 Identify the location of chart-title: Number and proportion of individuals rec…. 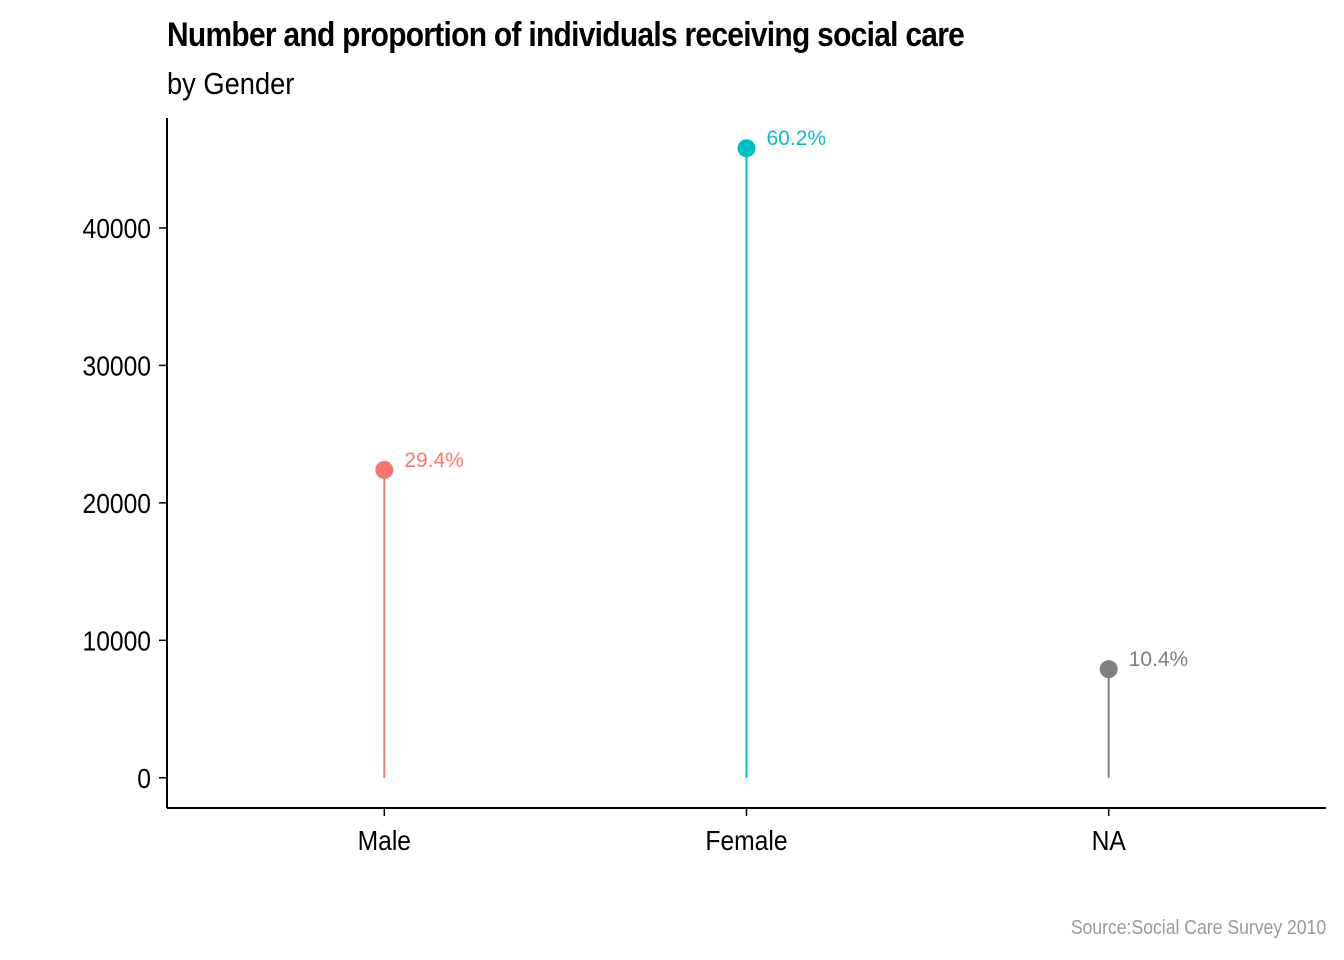
(566, 35).